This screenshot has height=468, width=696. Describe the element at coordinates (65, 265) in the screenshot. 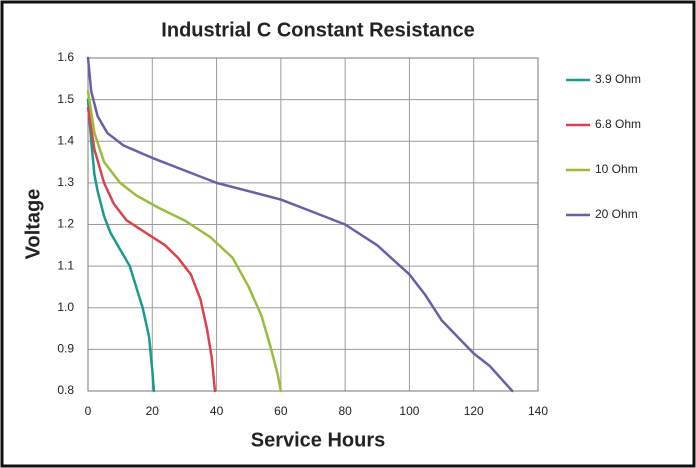

I see `y-tick-label: 1.1` at that location.